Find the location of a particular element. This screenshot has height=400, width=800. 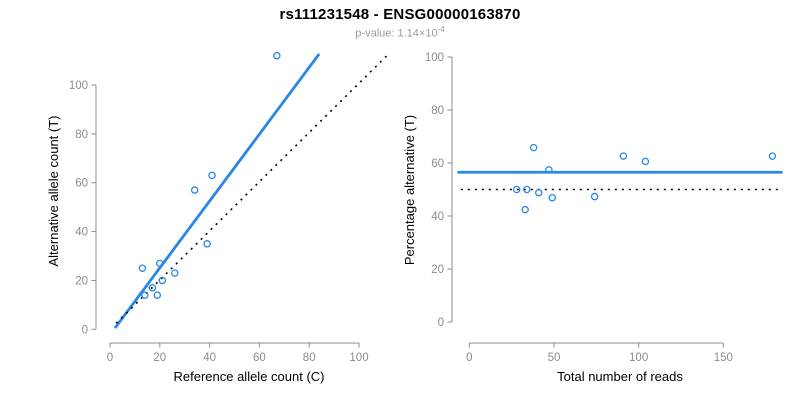

left-y-tick-label: 0 is located at coordinates (85, 330).